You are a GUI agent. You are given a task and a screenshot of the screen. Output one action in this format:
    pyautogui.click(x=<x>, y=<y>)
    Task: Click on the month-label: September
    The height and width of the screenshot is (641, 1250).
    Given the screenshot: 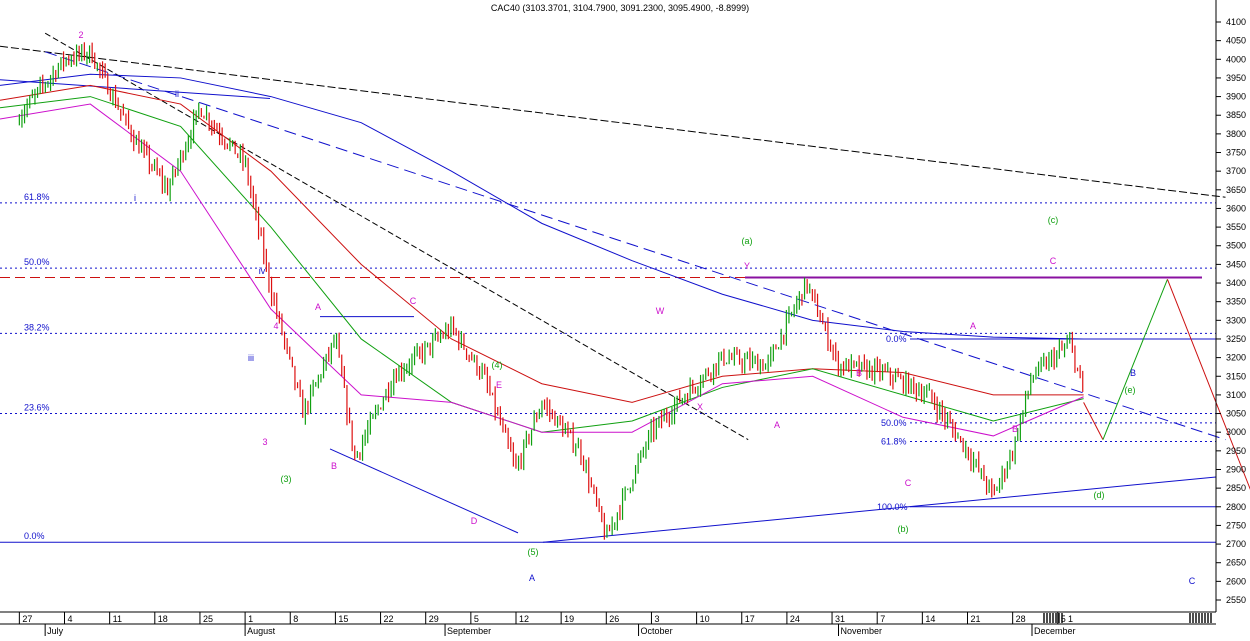 What is the action you would take?
    pyautogui.click(x=469, y=631)
    